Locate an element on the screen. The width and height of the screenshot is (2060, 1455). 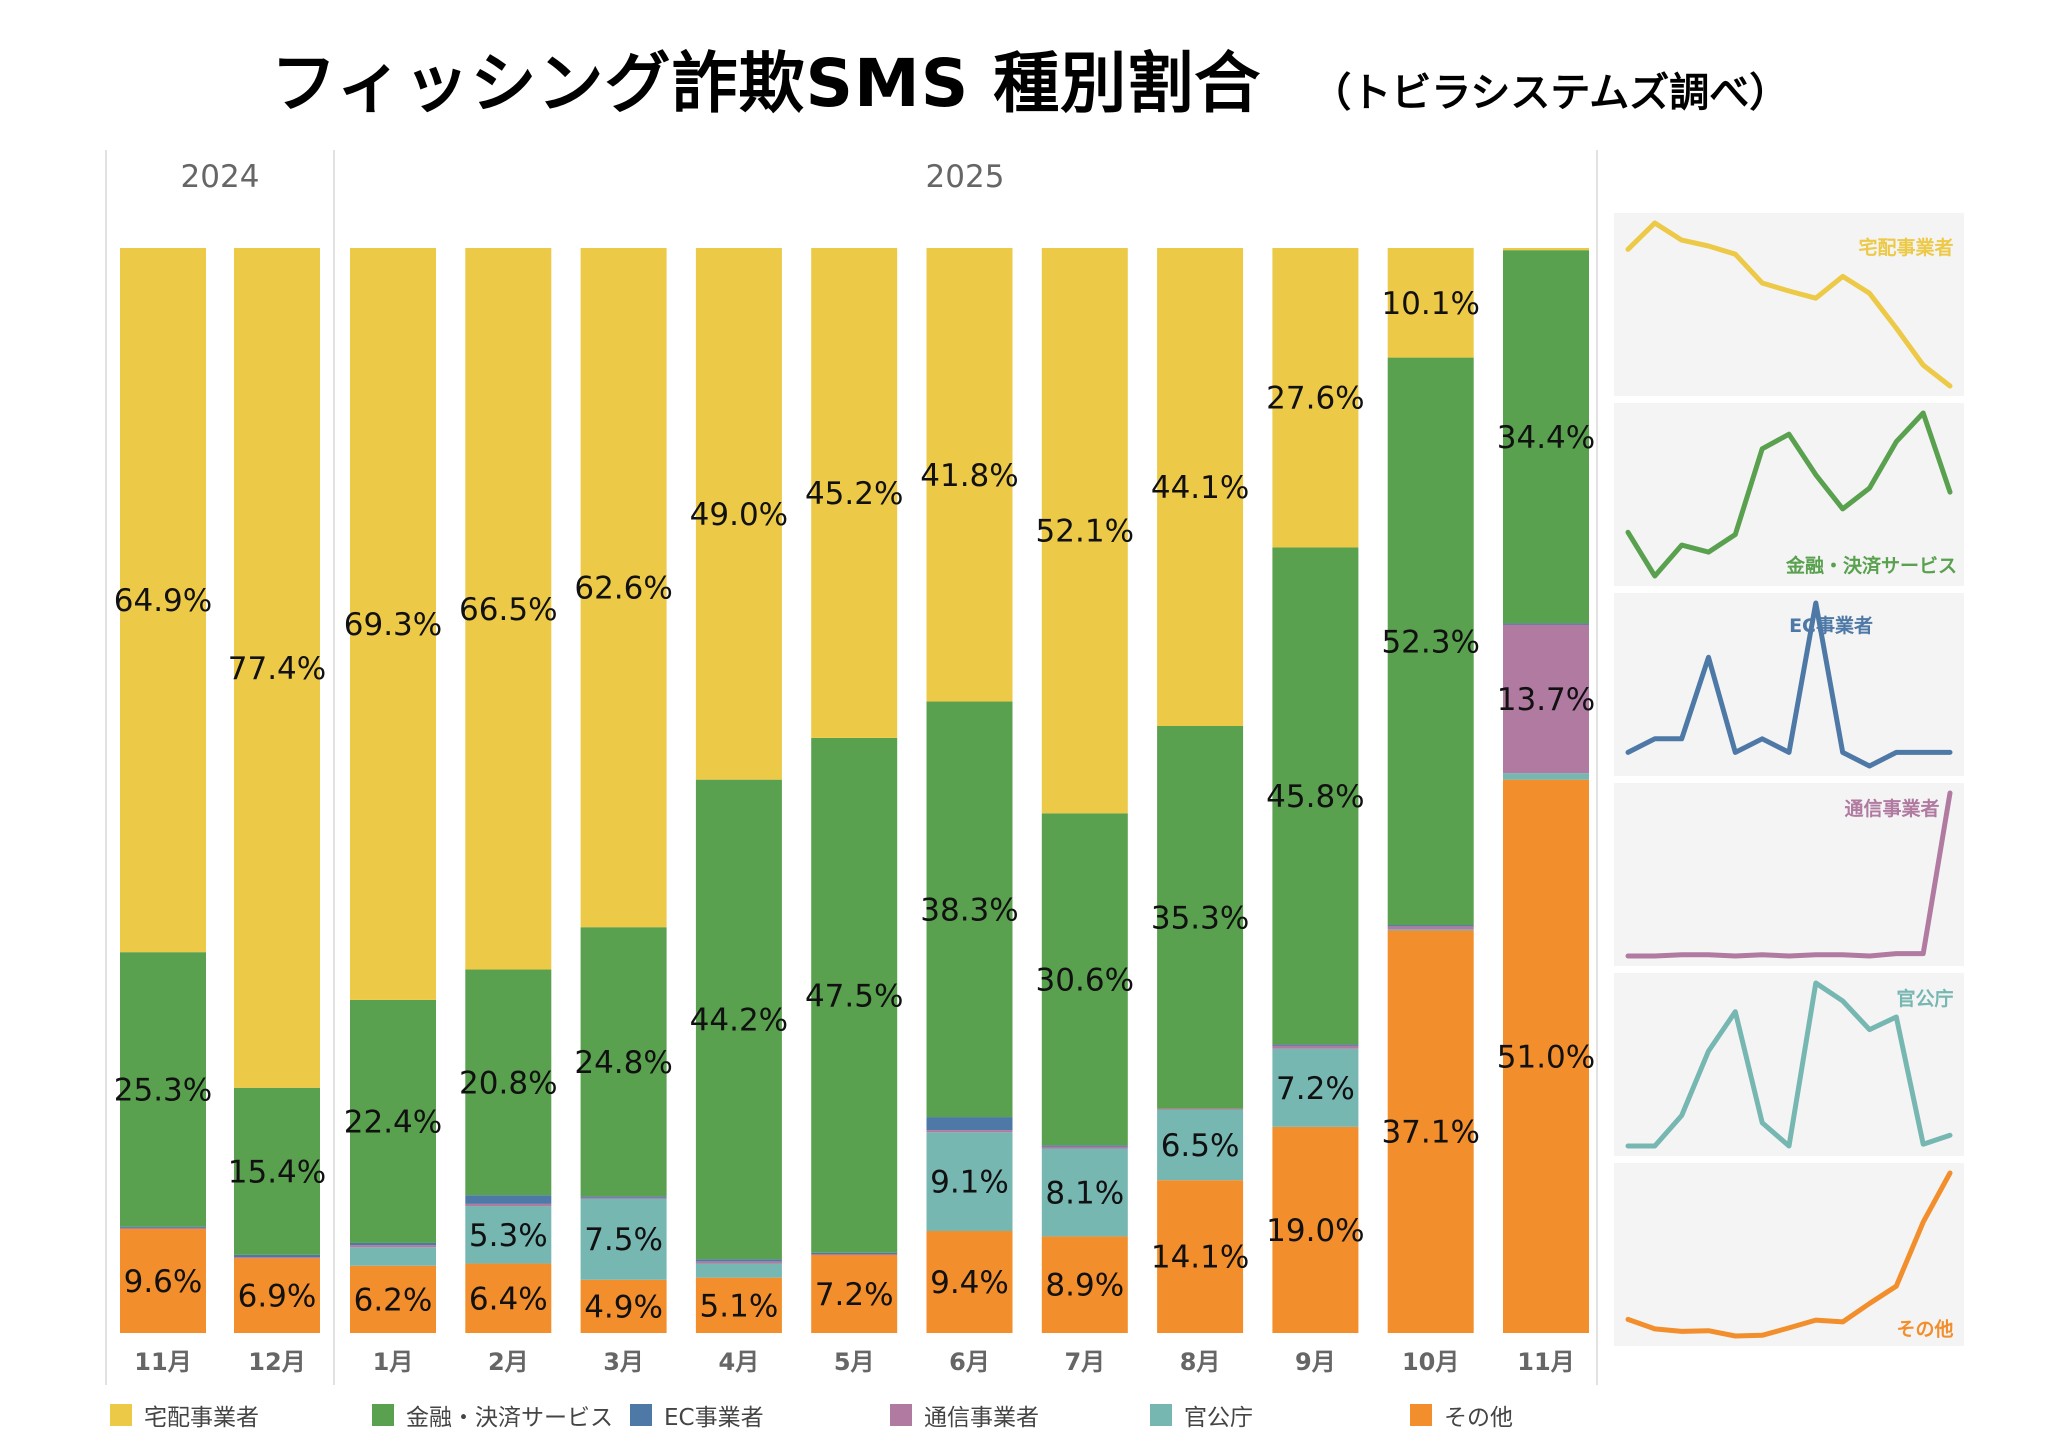
data-label: 27.6% is located at coordinates (1315, 399).